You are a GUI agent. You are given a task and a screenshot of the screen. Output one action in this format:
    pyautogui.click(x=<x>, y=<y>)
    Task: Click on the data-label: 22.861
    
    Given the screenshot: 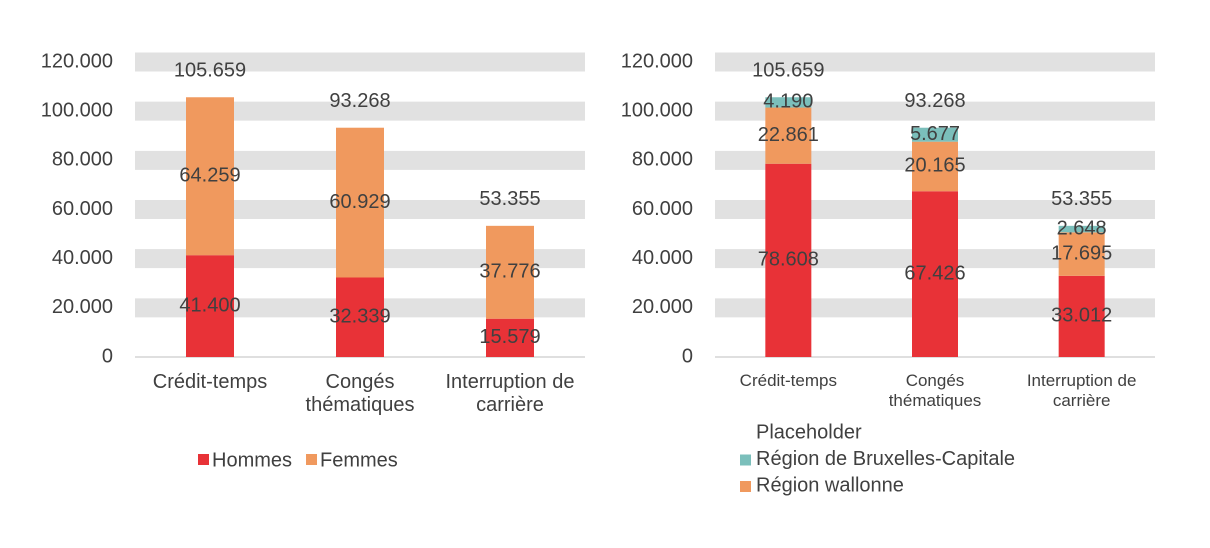 What is the action you would take?
    pyautogui.click(x=788, y=135)
    